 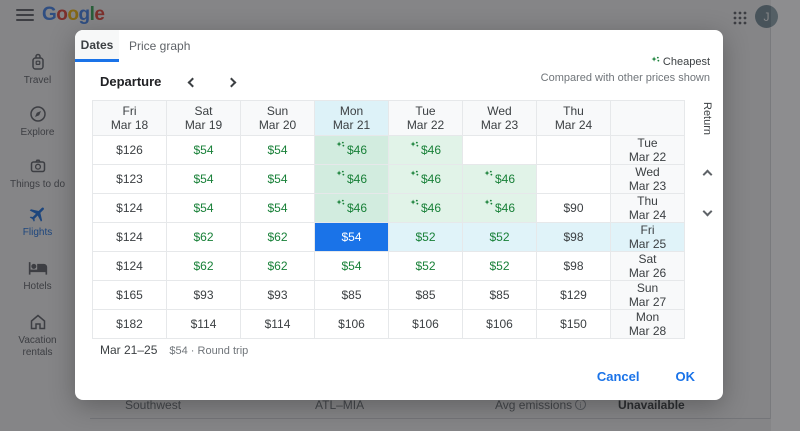 What do you see at coordinates (209, 351) in the screenshot?
I see `selected-price-summary: $54 · Round trip` at bounding box center [209, 351].